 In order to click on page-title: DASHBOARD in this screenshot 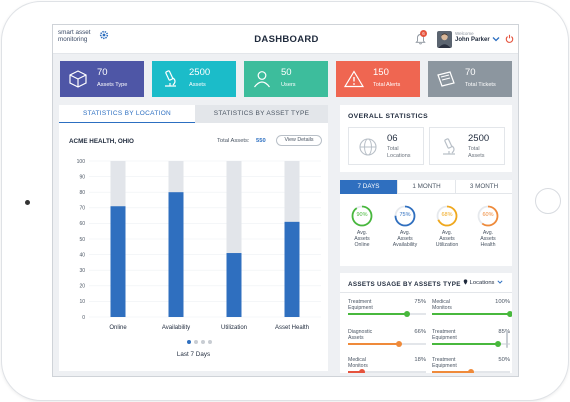, I will do `click(286, 39)`.